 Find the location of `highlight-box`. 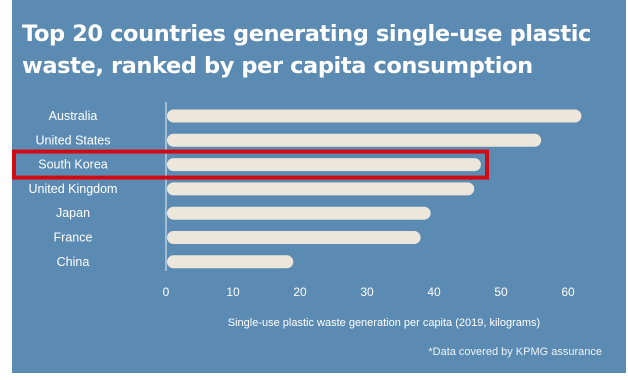

highlight-box is located at coordinates (250, 164).